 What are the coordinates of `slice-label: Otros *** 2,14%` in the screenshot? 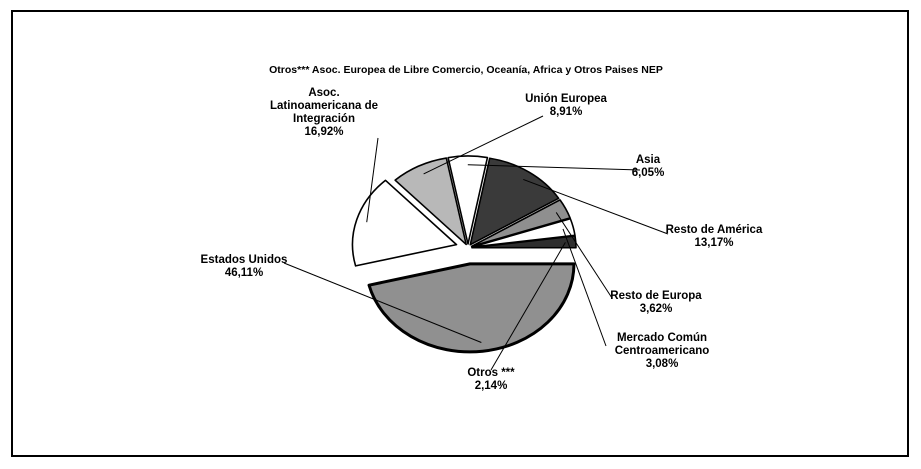 It's located at (491, 379).